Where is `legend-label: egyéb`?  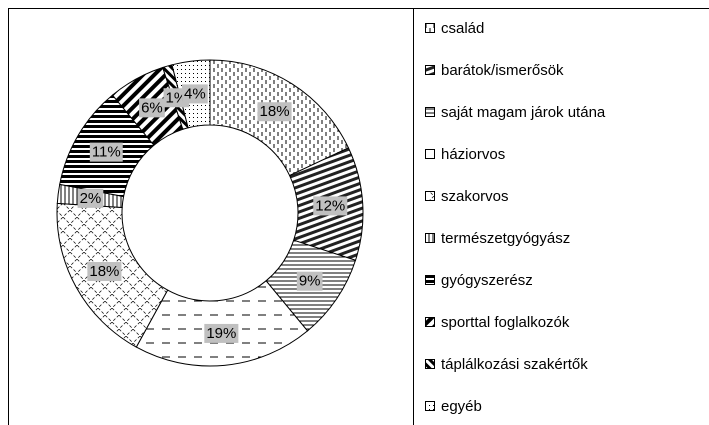
legend-label: egyéb is located at coordinates (461, 406).